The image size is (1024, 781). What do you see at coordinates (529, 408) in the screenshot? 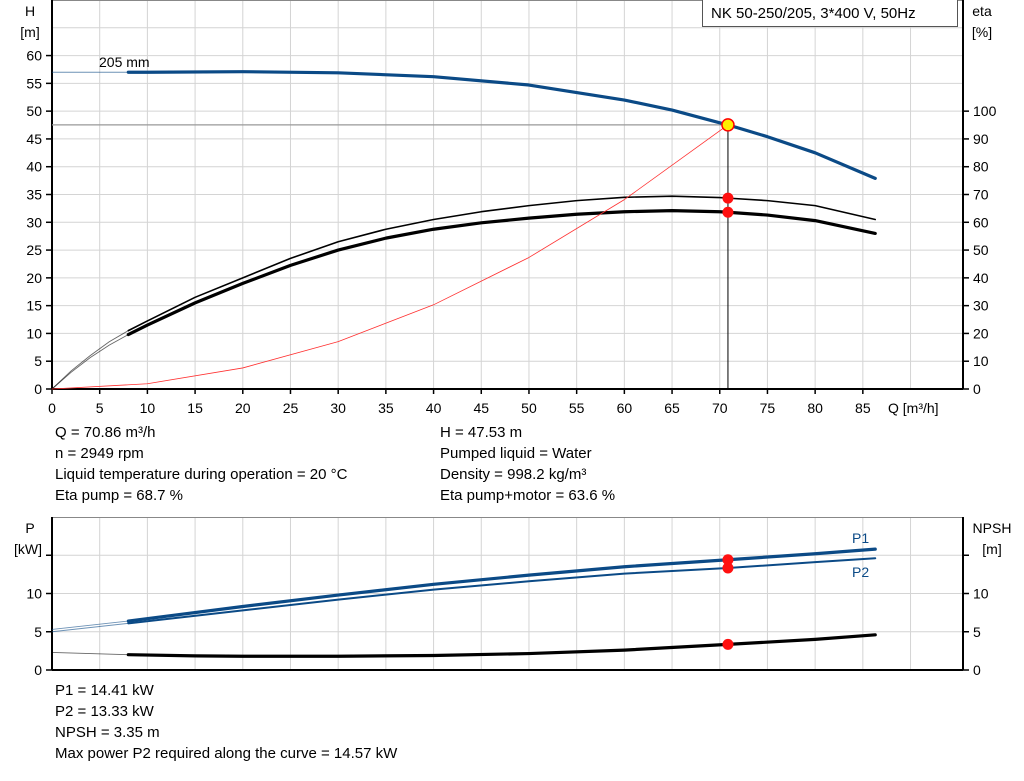
I see `x-tick-label: 50` at bounding box center [529, 408].